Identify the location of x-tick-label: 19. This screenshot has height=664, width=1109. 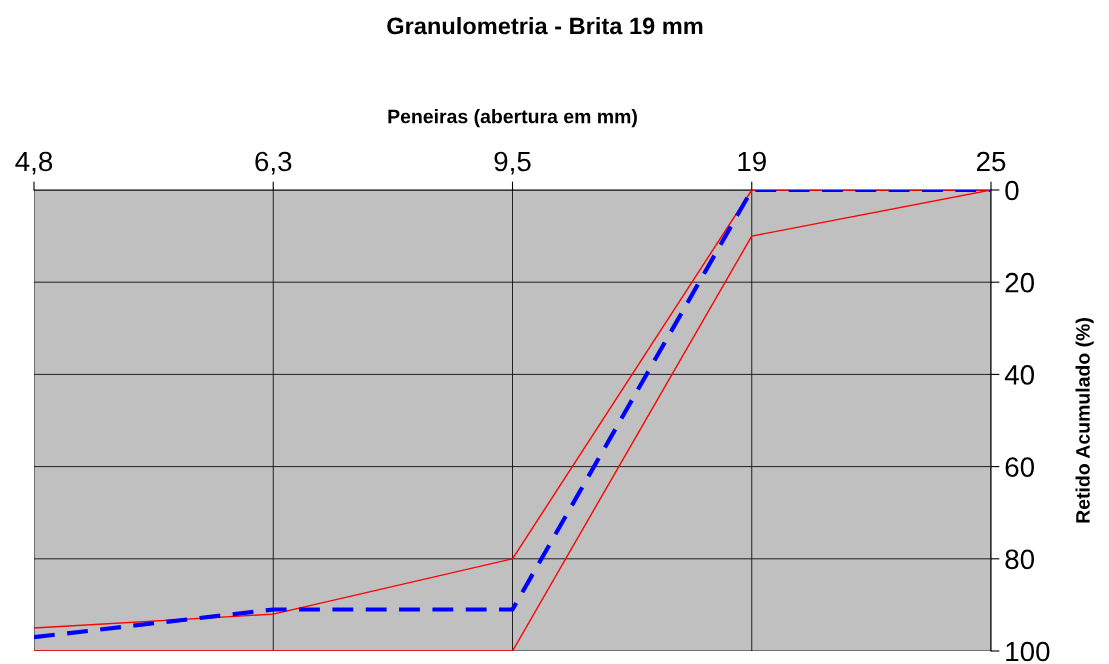
(752, 161).